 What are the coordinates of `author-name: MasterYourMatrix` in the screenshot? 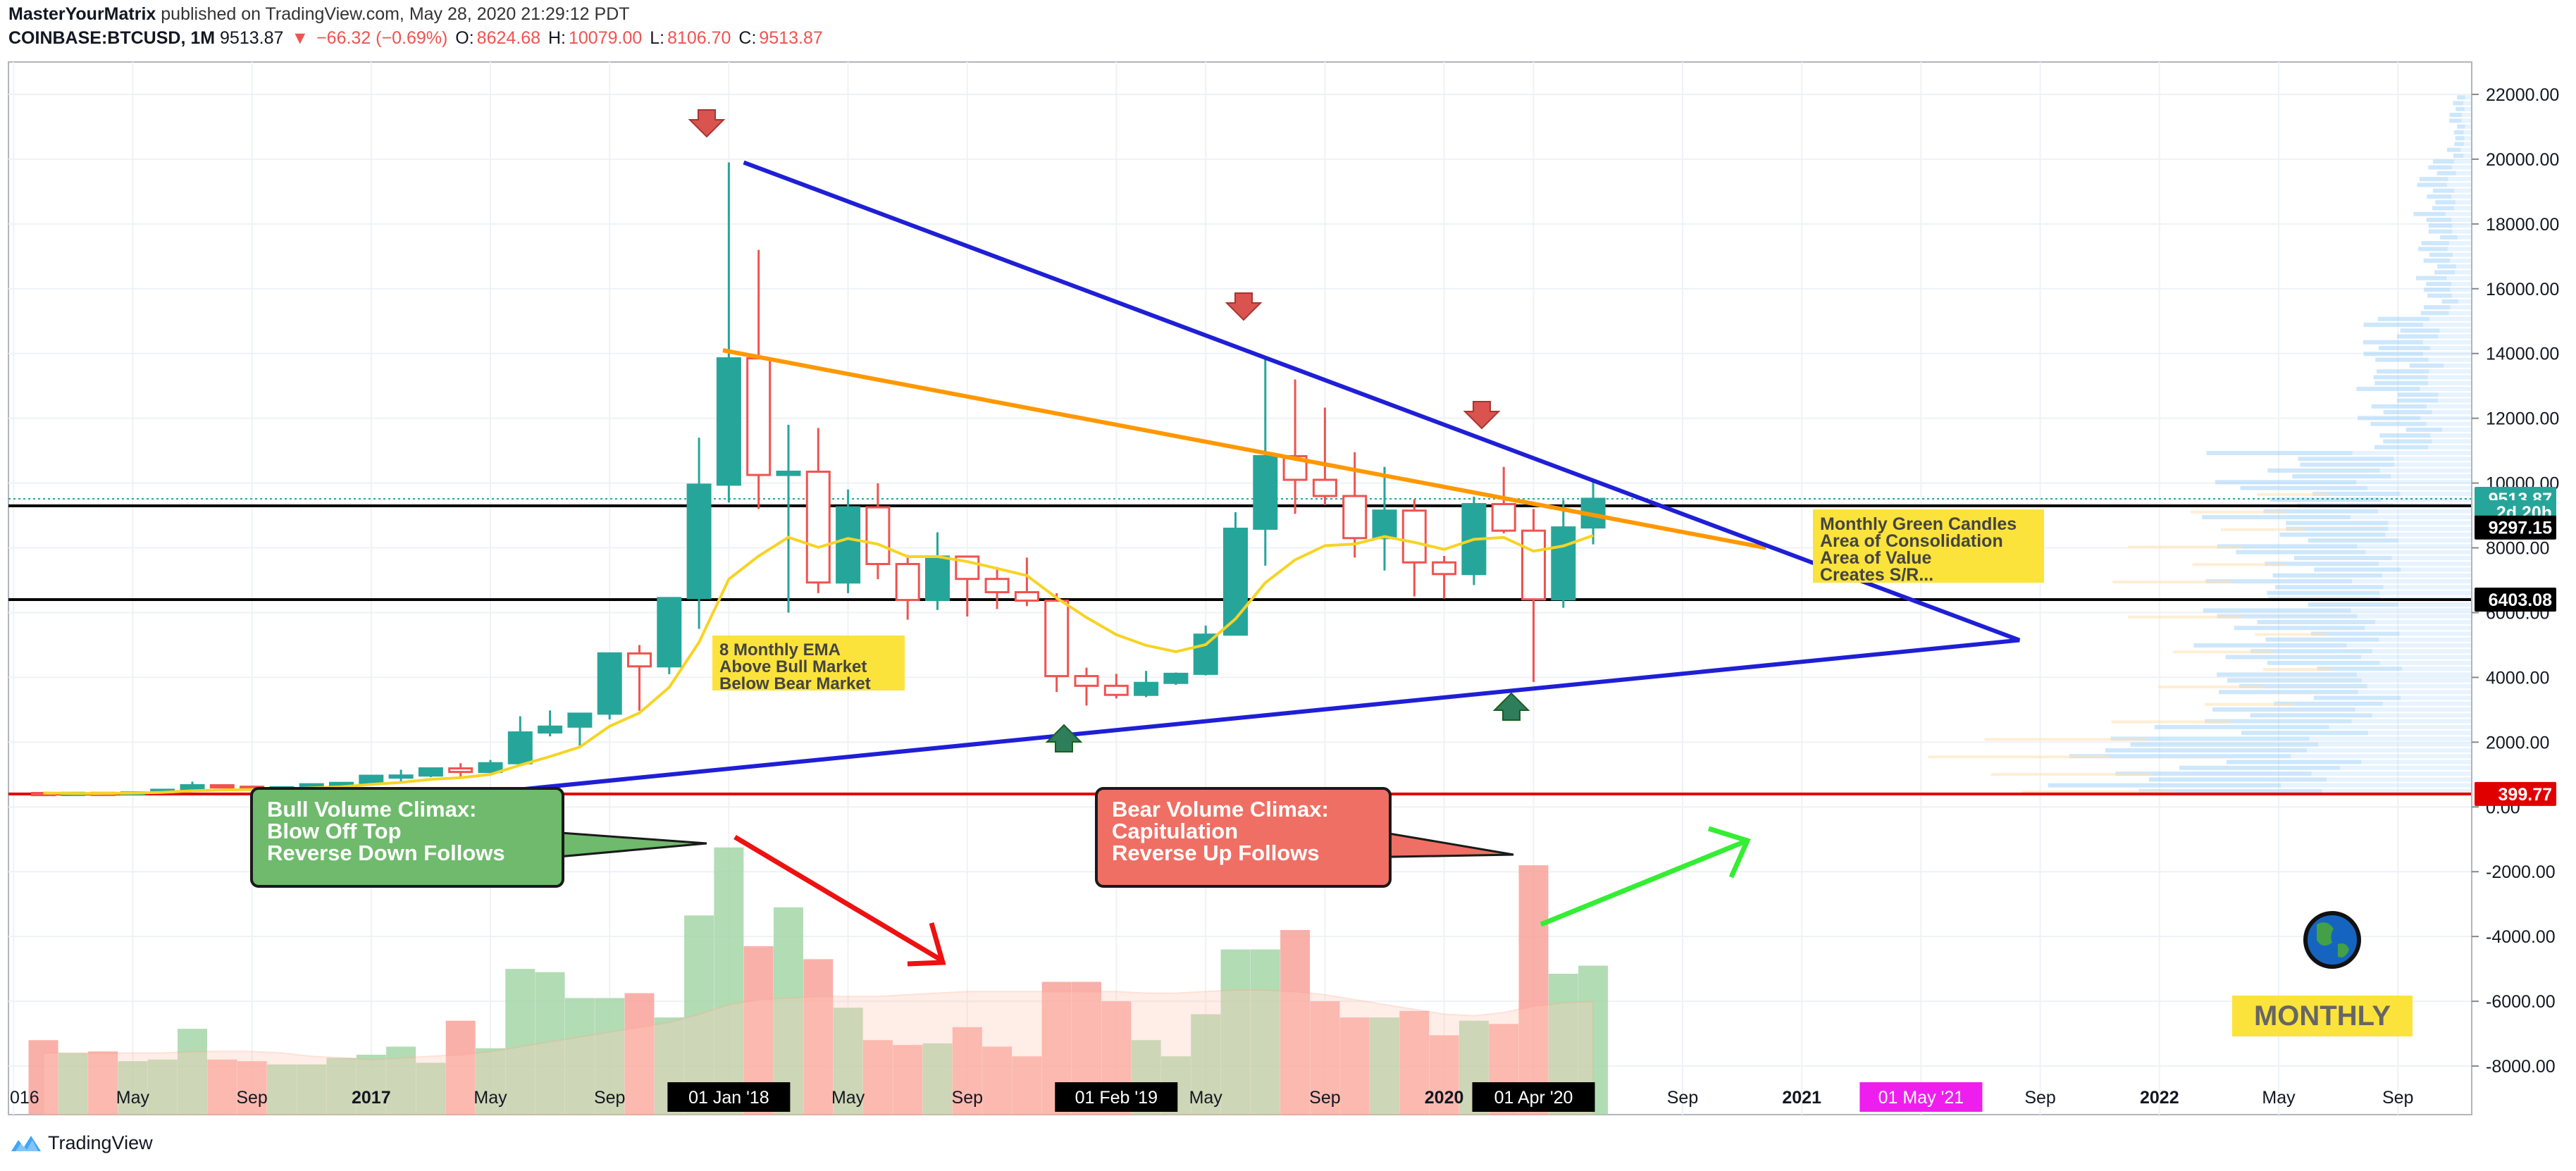 It's located at (82, 14).